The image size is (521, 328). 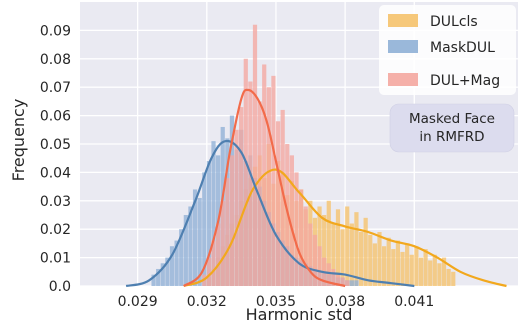 I want to click on annotation-line-1: Masked Face, so click(x=452, y=119).